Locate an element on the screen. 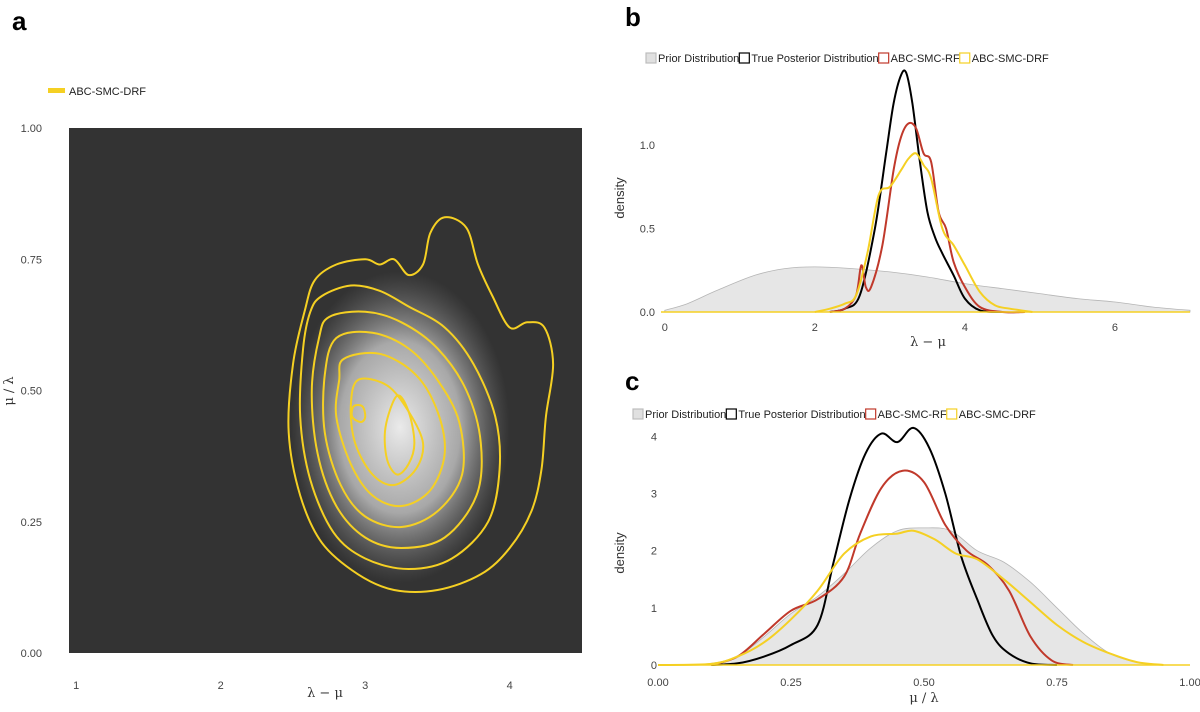  panel-label-a: a is located at coordinates (19, 21).